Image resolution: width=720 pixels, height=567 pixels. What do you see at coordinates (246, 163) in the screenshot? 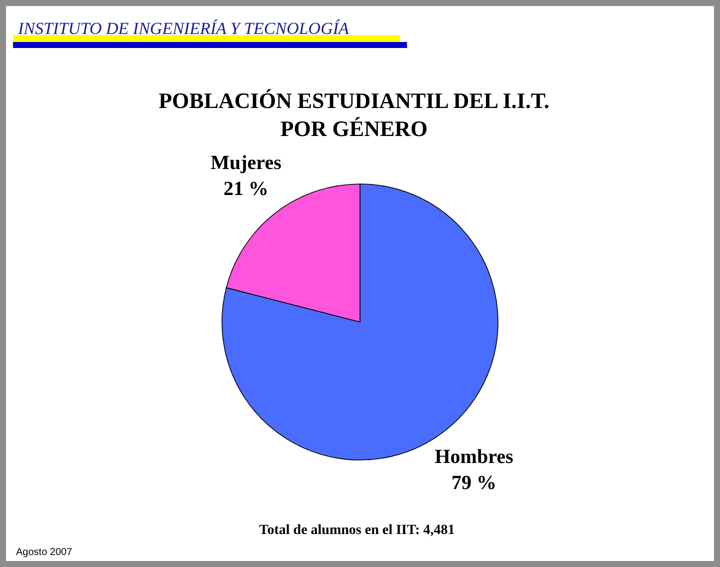
I see `slice-label: Mujeres` at bounding box center [246, 163].